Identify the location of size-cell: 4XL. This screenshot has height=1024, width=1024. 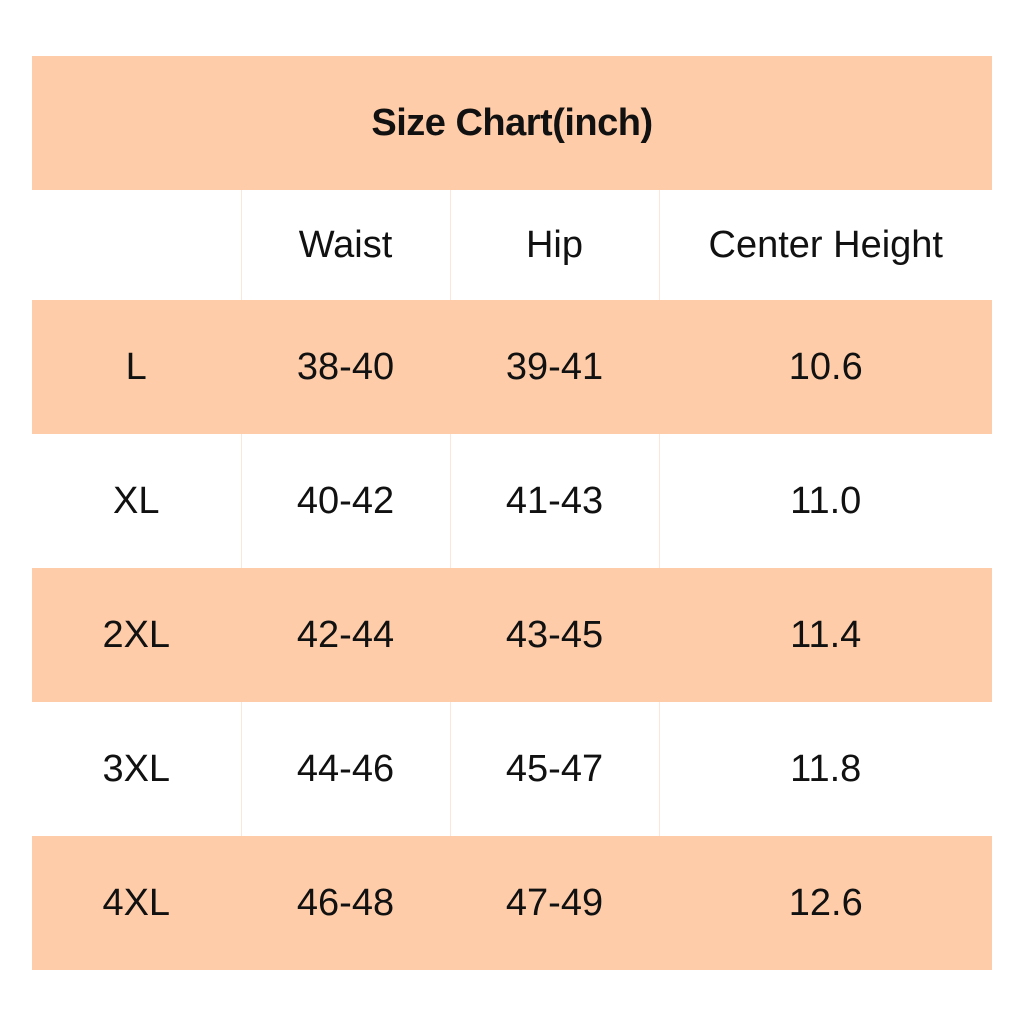
(136, 902).